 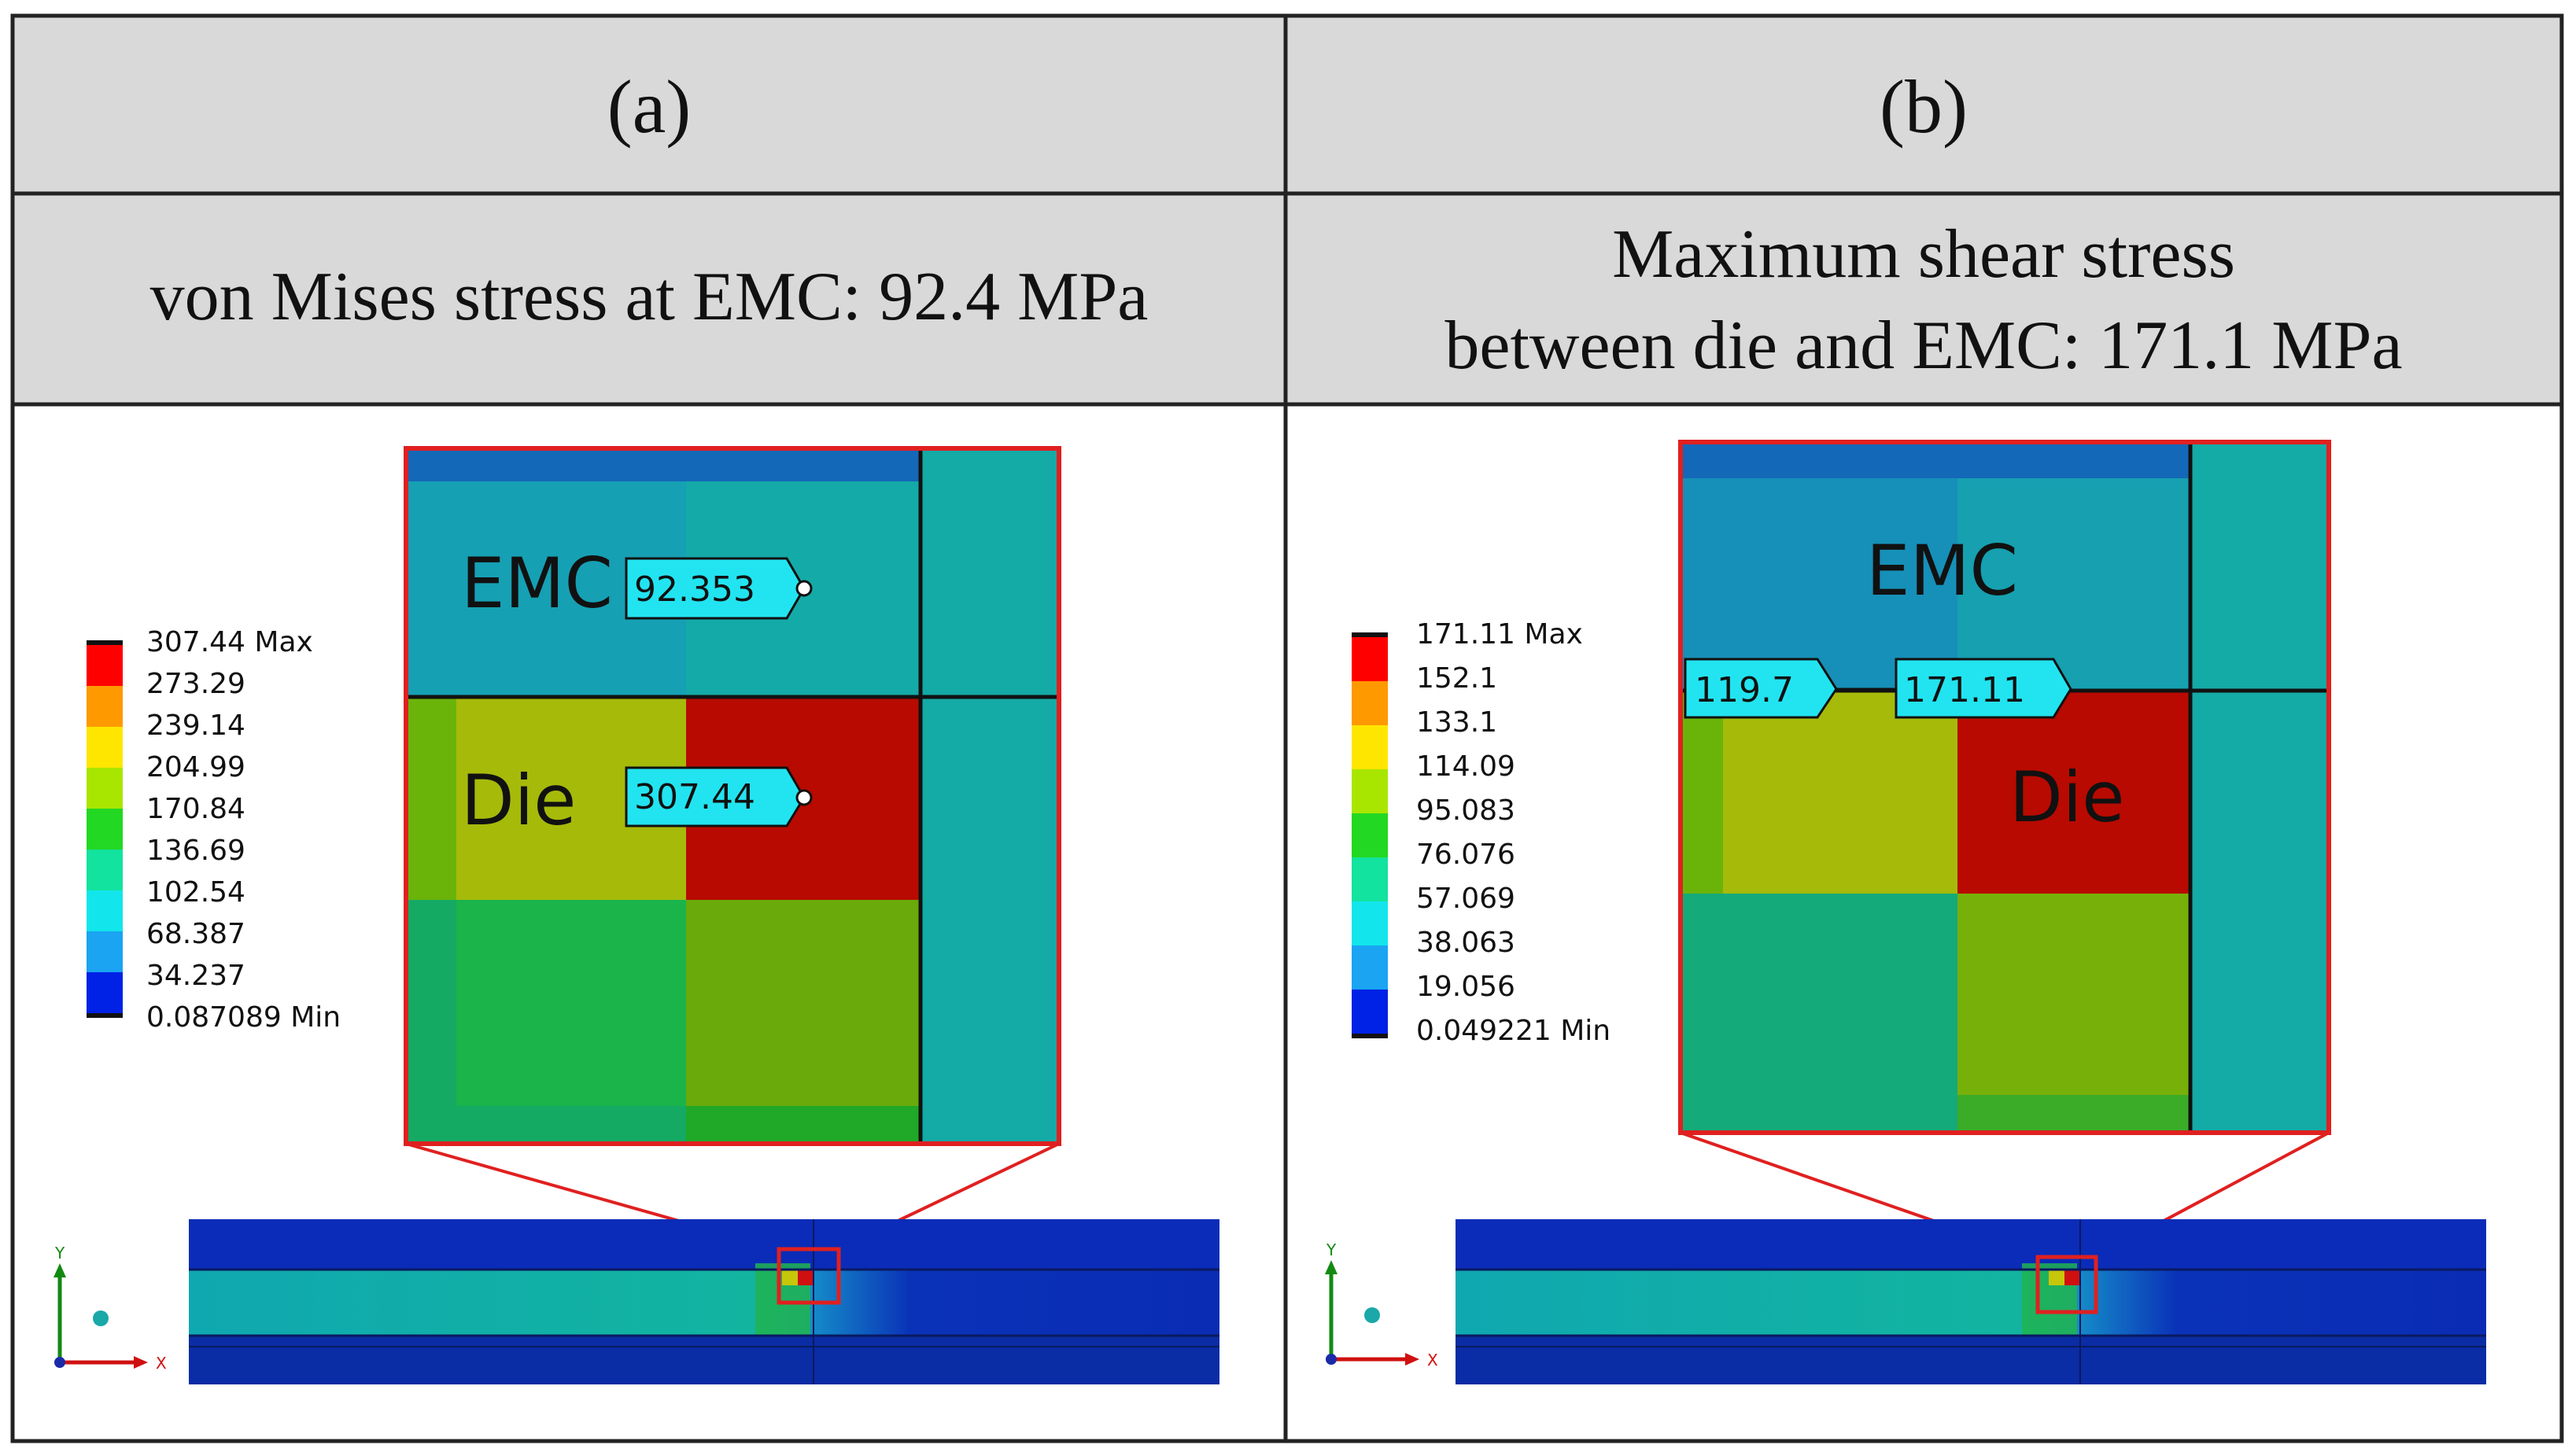 What do you see at coordinates (649, 107) in the screenshot?
I see `panel-a-header: (a)` at bounding box center [649, 107].